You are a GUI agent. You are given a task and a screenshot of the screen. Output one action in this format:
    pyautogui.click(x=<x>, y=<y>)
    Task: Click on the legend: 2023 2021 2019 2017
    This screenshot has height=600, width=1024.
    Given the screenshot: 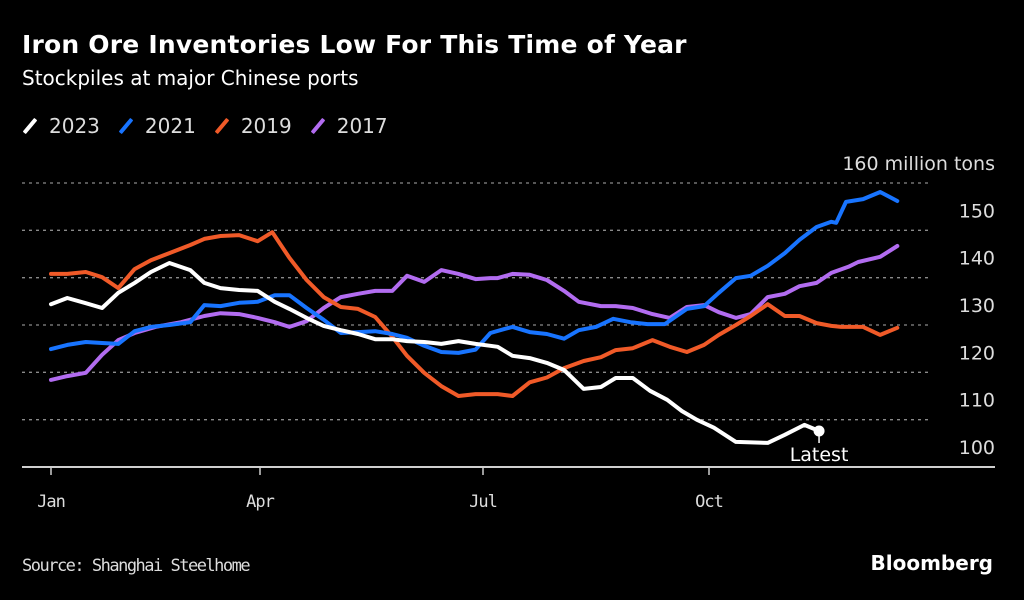 What is the action you would take?
    pyautogui.click(x=214, y=126)
    